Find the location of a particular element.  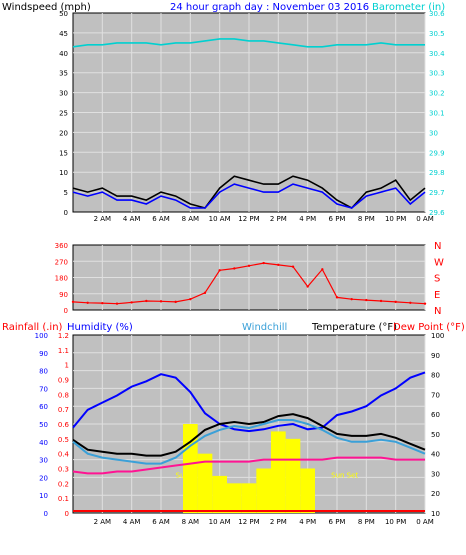

windspeed-axis-label: Windspeed (mph) is located at coordinates (46, 7).